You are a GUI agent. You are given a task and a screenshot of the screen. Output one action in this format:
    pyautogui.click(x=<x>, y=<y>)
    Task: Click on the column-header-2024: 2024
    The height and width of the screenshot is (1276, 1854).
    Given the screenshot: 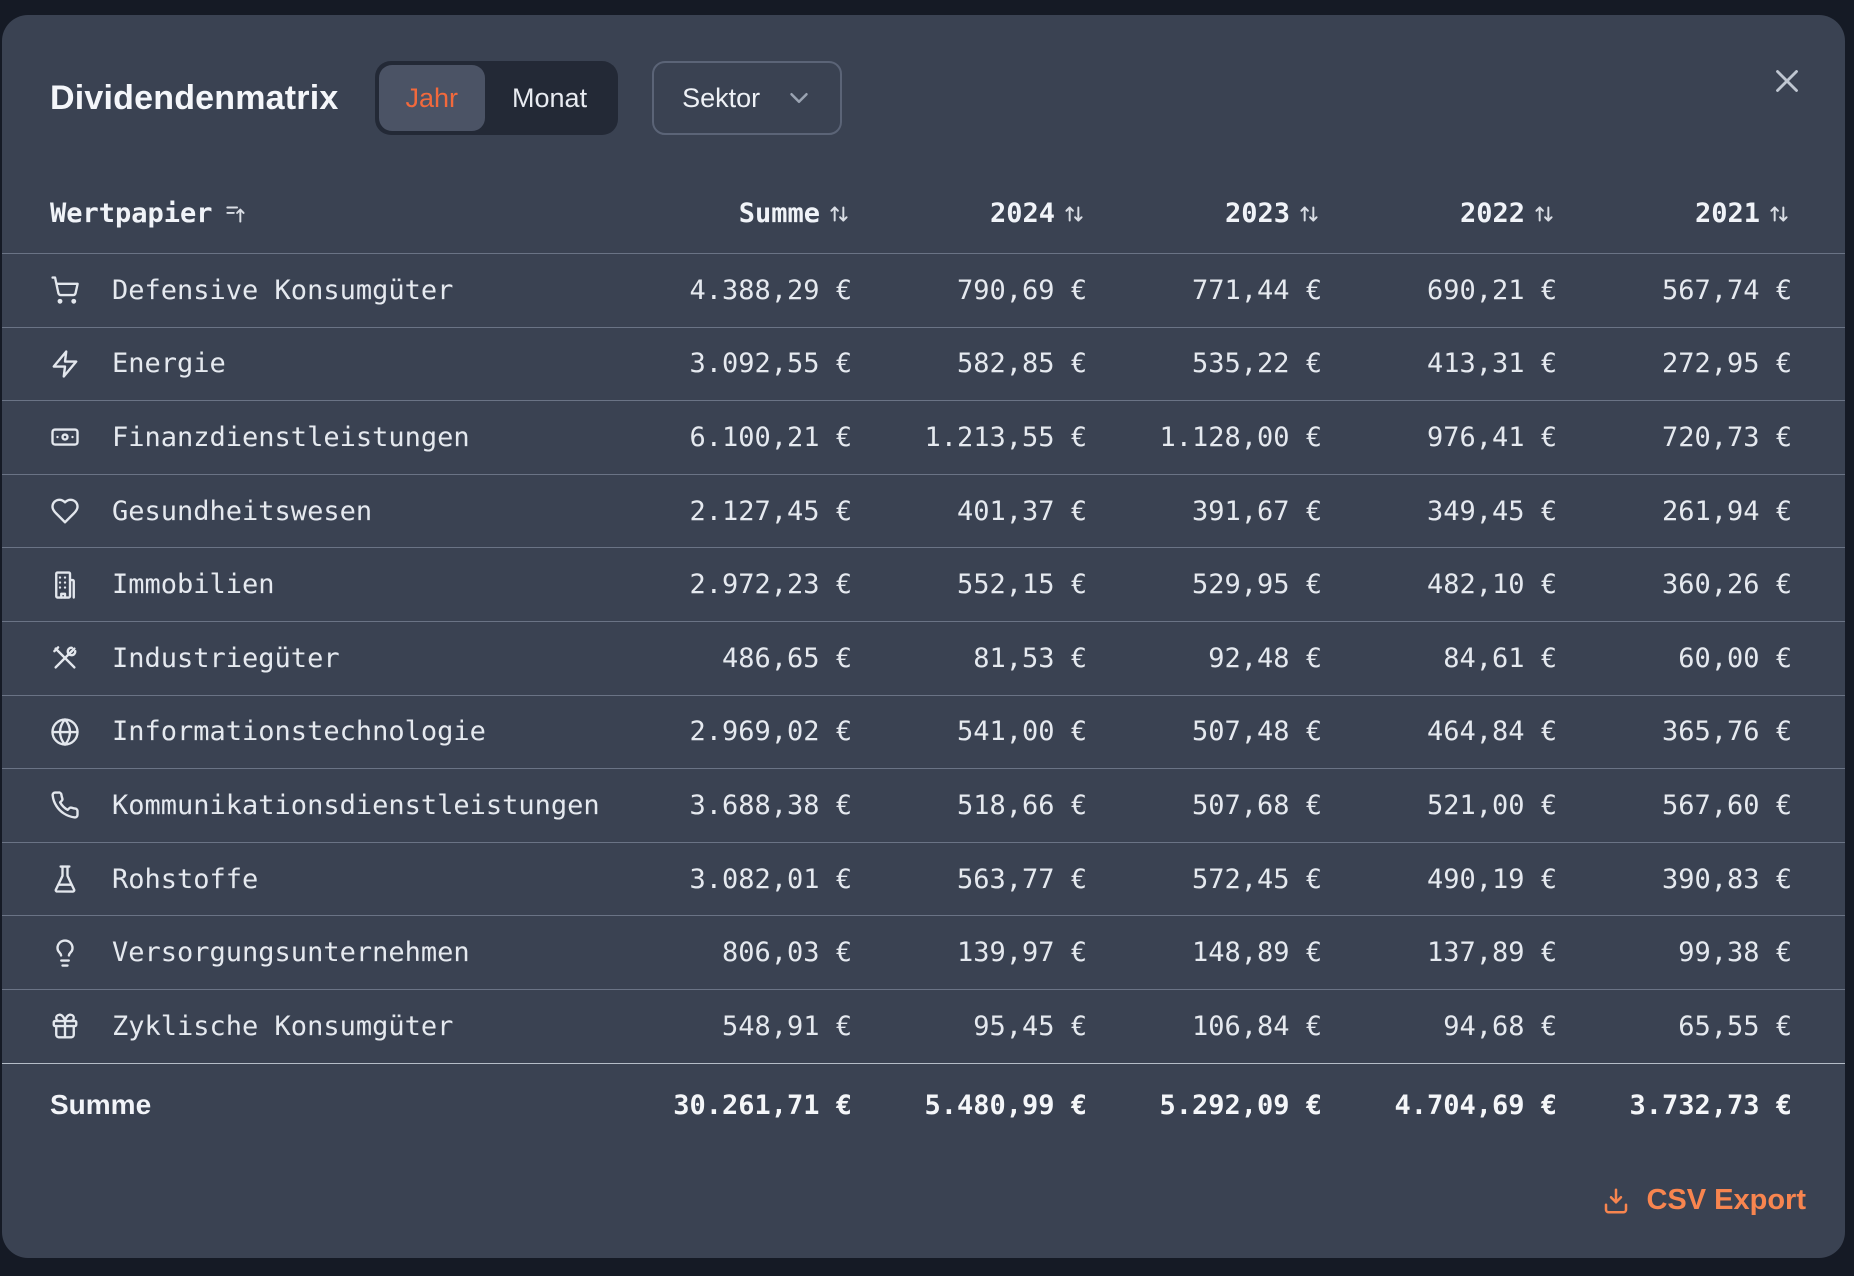 What is the action you would take?
    pyautogui.click(x=969, y=213)
    